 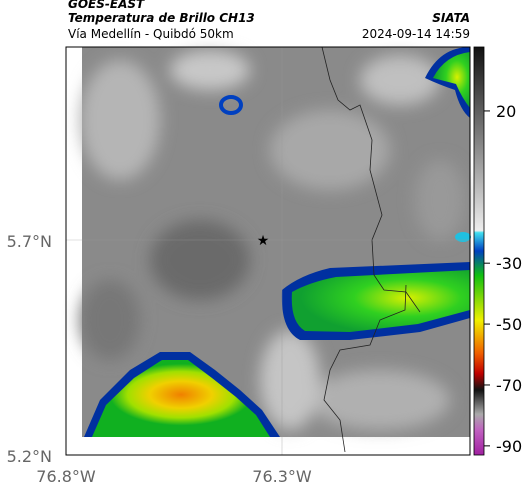 I want to click on colorbar-tick-label: 20, so click(x=506, y=111).